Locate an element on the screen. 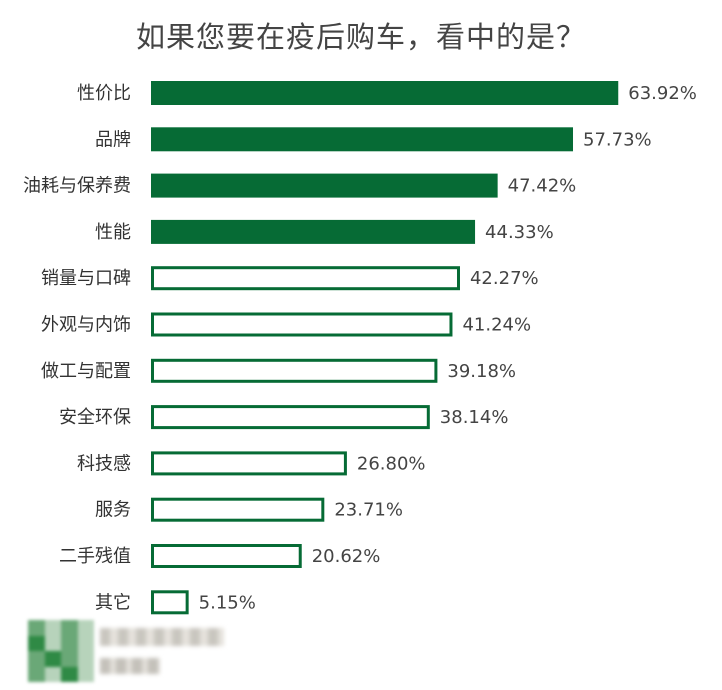 The height and width of the screenshot is (690, 722). value-label: 39.18% is located at coordinates (481, 371).